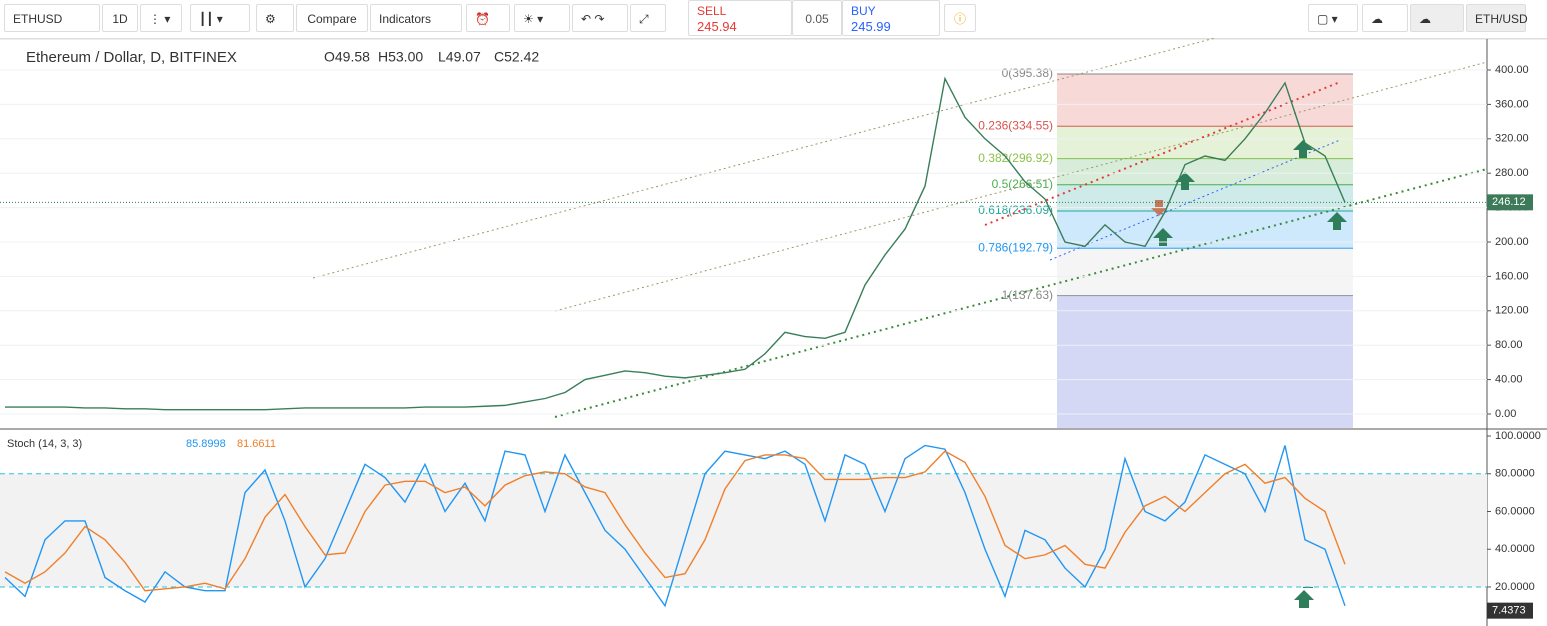 Image resolution: width=1547 pixels, height=626 pixels. Describe the element at coordinates (817, 18) in the screenshot. I see `spread: 0.05` at that location.